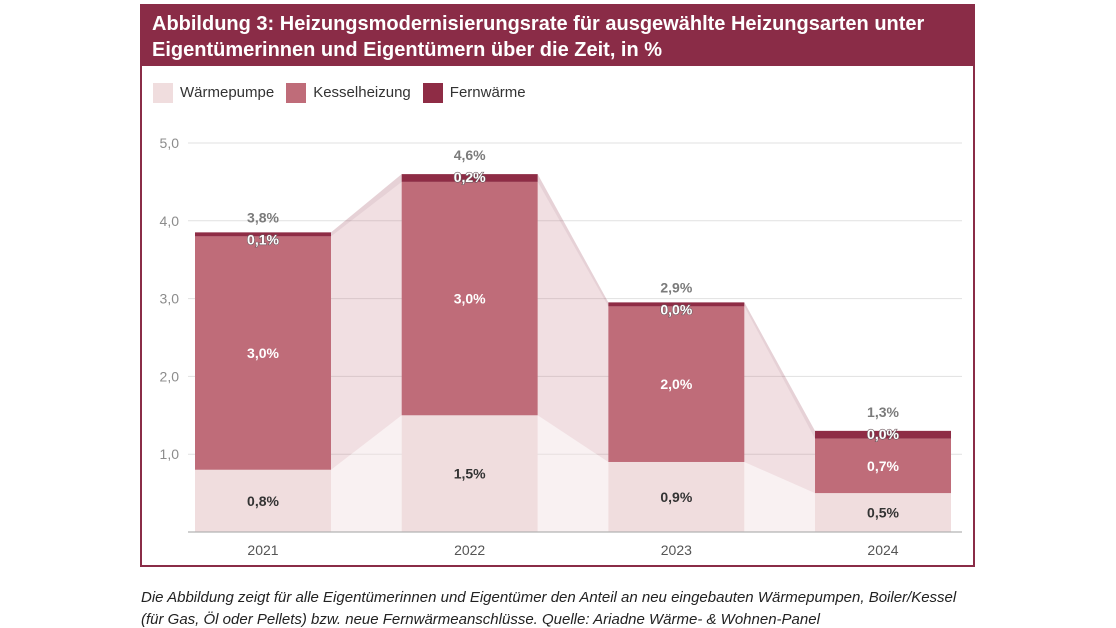  I want to click on data-label-waermepumpe-2021: 0,8%, so click(263, 501).